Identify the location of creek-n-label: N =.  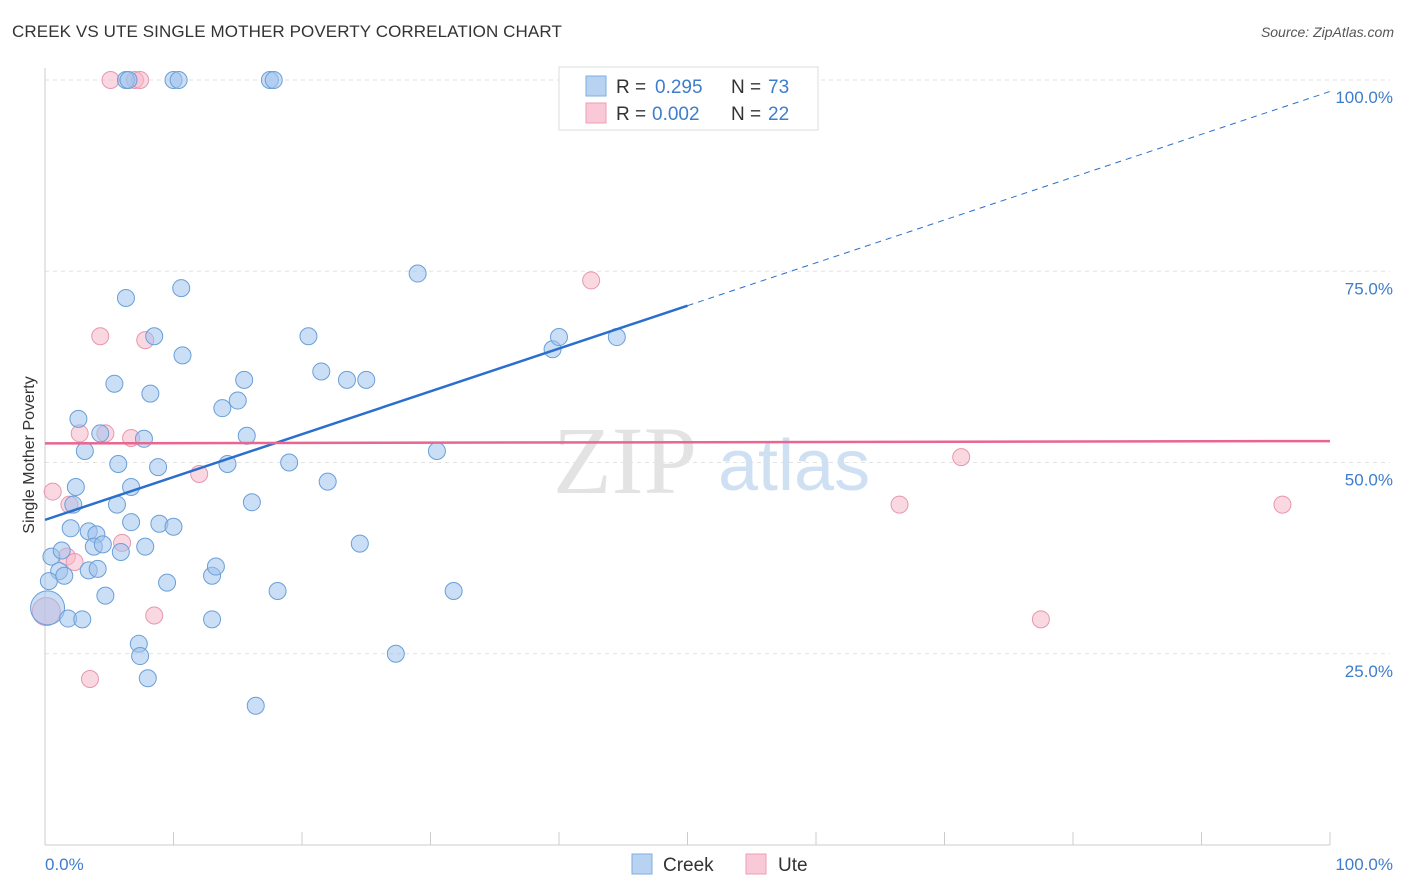
(746, 87).